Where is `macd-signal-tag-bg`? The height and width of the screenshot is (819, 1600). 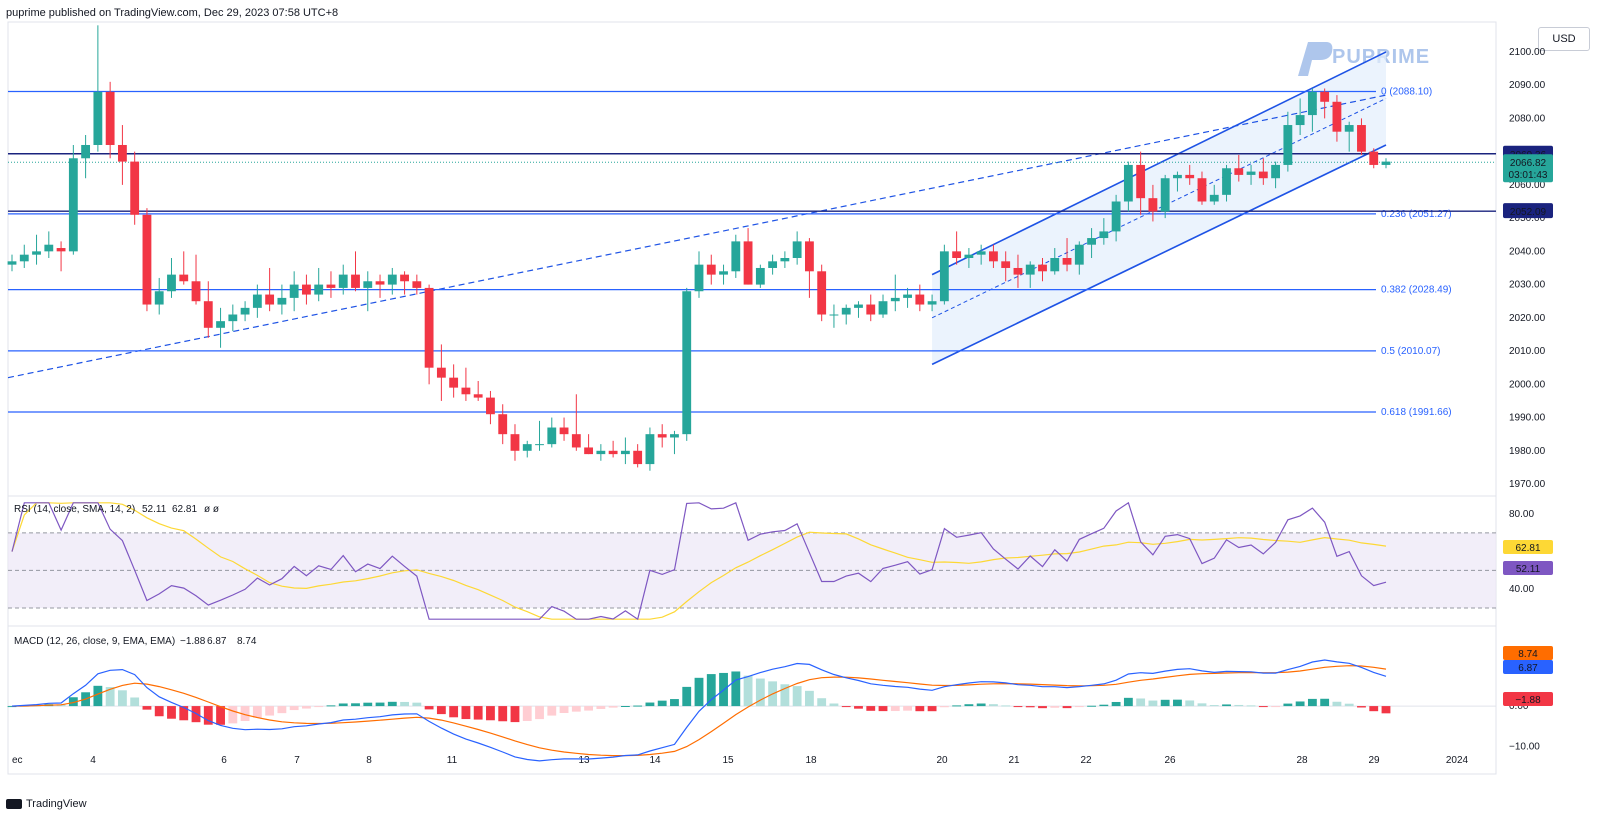
macd-signal-tag-bg is located at coordinates (1528, 653).